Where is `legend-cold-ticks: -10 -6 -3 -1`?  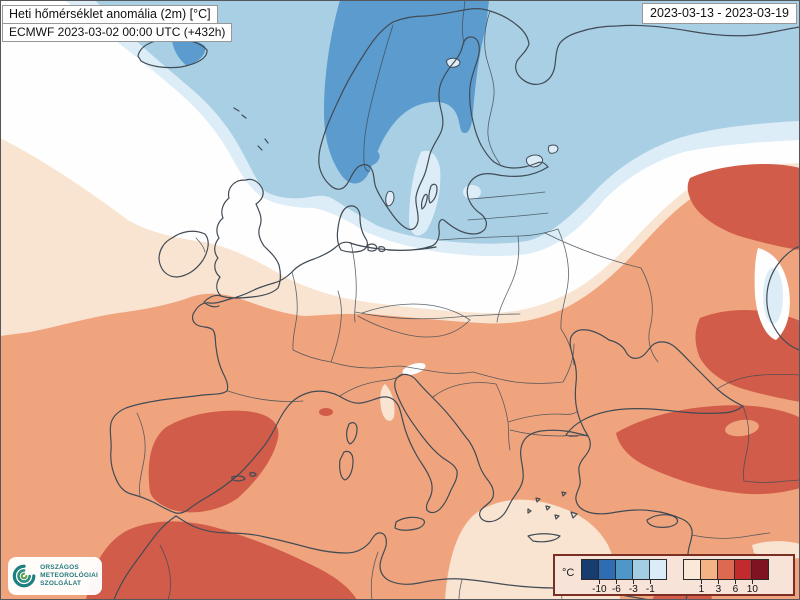
legend-cold-ticks: -10 -6 -3 -1 is located at coordinates (625, 587).